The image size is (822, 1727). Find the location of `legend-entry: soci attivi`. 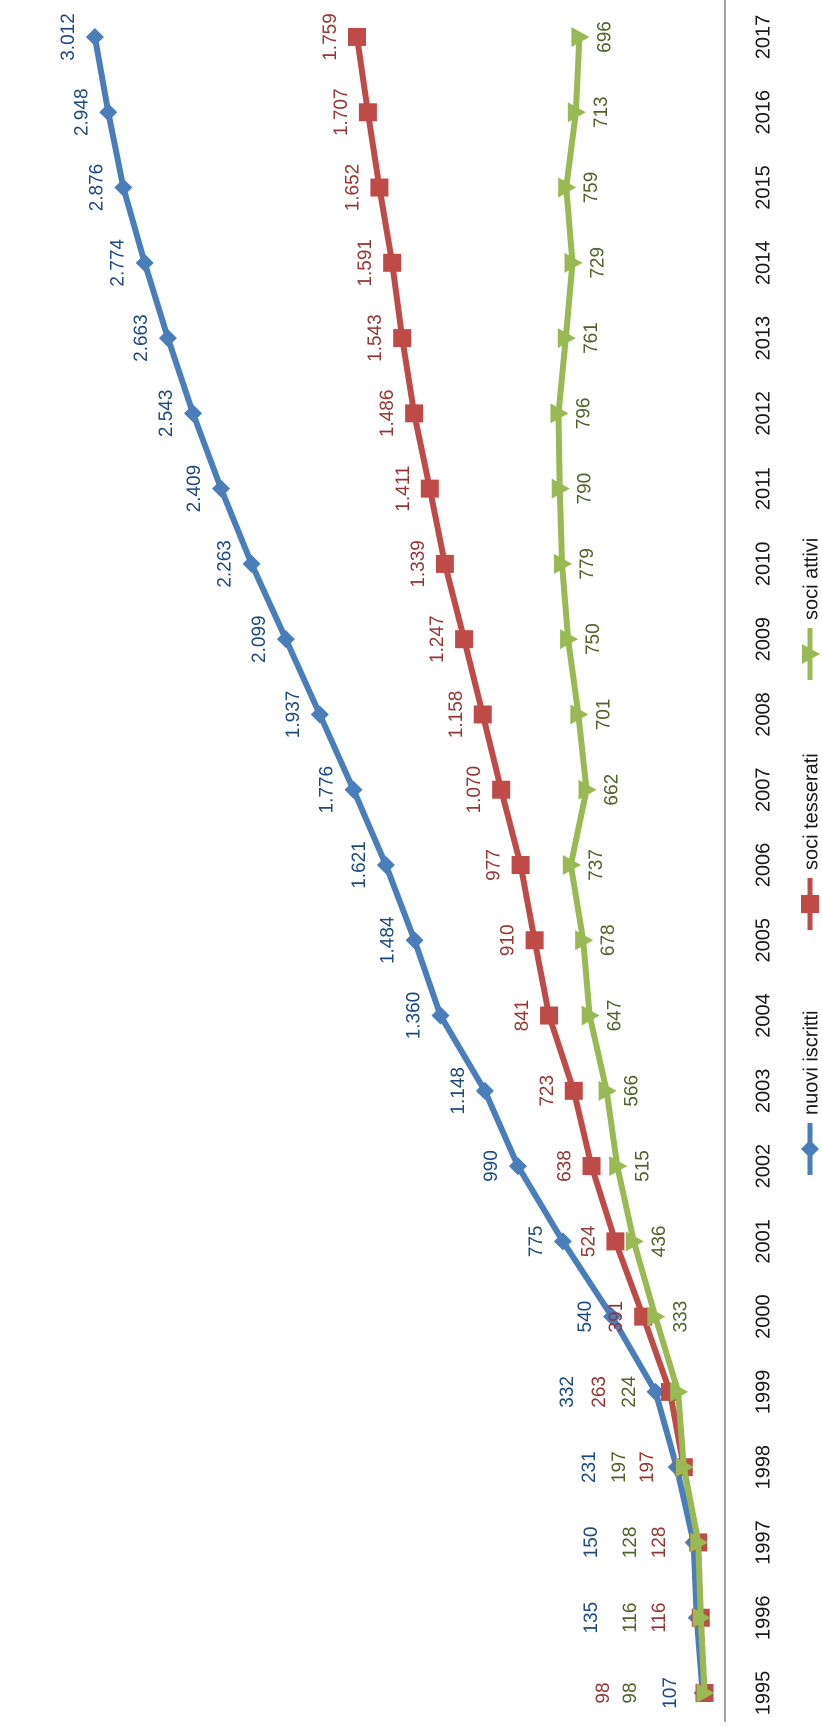

legend-entry: soci attivi is located at coordinates (811, 609).